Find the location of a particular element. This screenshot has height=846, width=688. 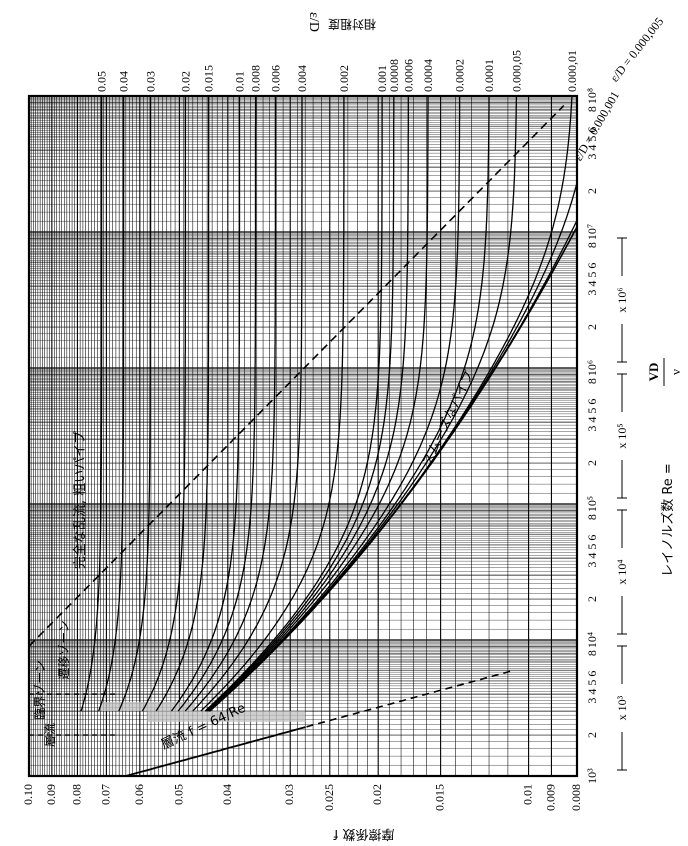

multiplier-label: x 10⁶ is located at coordinates (622, 299).